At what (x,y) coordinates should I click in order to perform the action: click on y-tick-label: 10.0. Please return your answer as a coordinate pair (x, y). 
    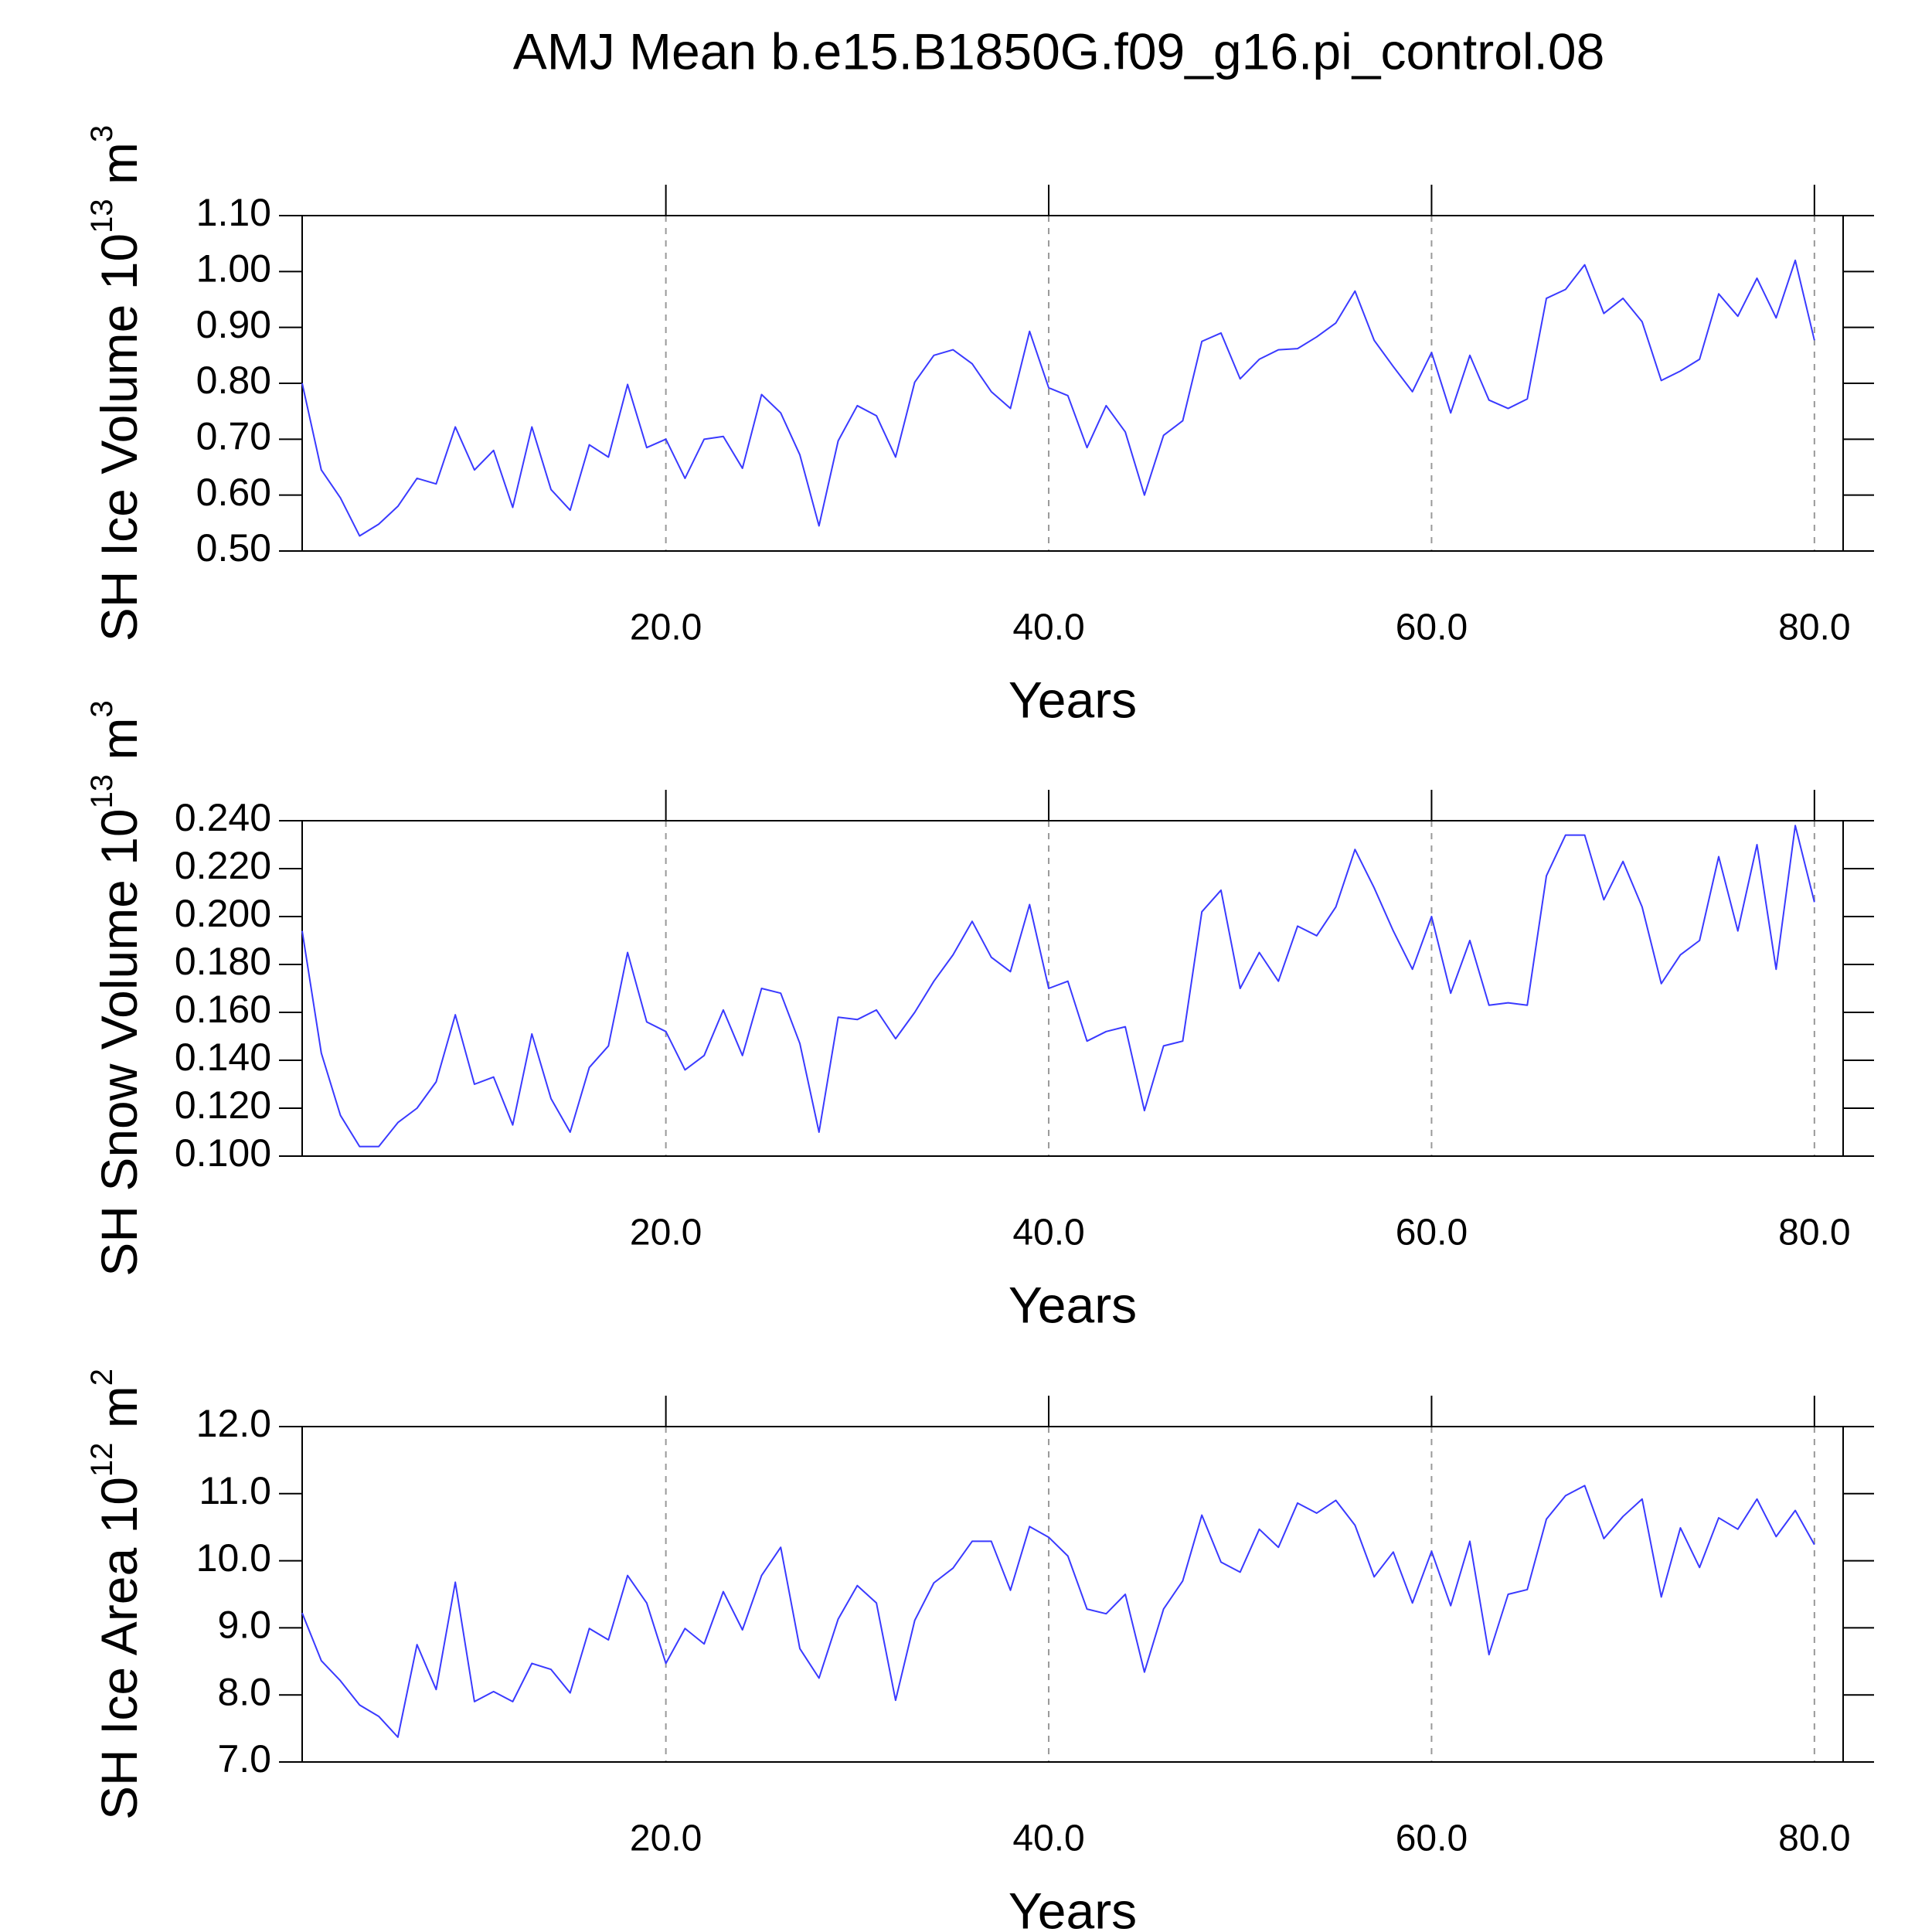
    Looking at the image, I should click on (234, 1558).